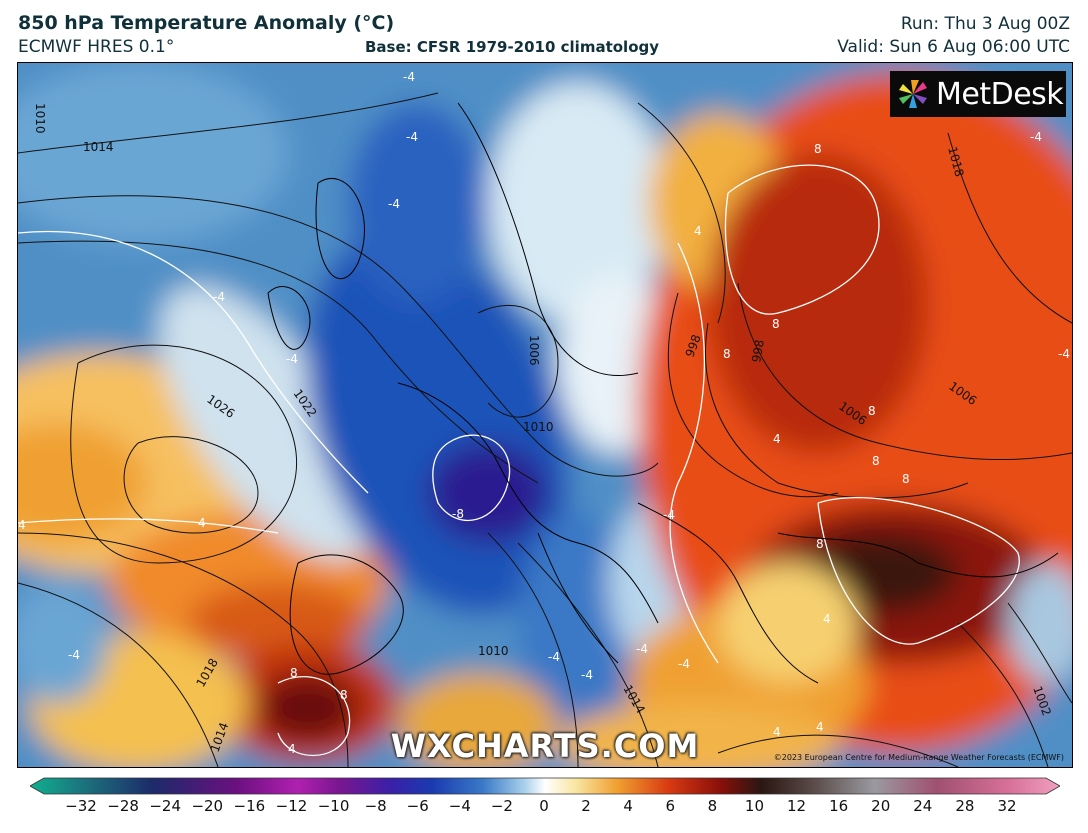 This screenshot has width=1088, height=833. I want to click on color-scale-tick: 28, so click(965, 806).